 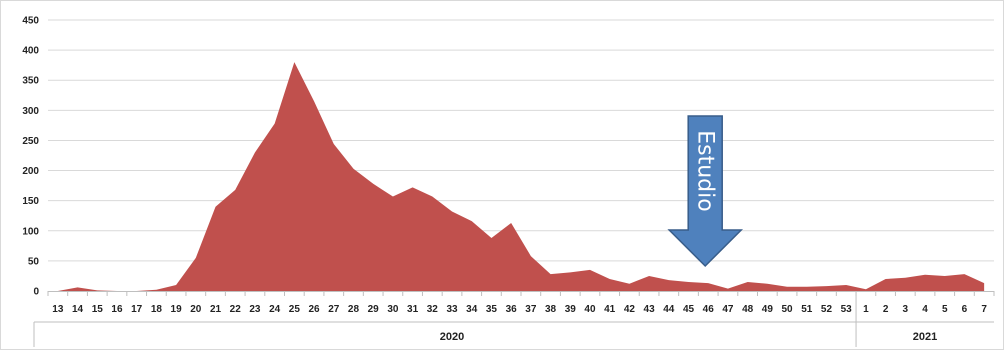 I want to click on annotation-label: Estudio, so click(x=705, y=170).